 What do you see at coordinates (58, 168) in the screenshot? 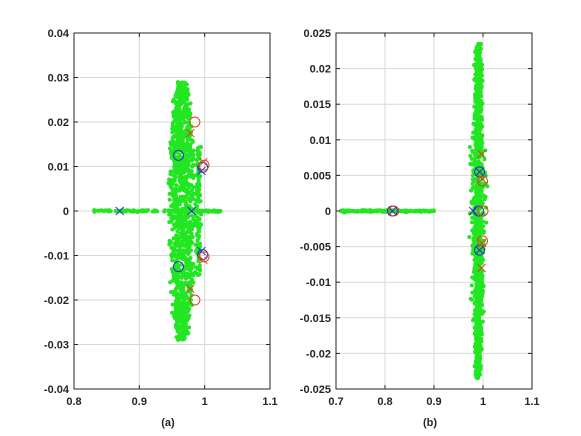
I see `y-tick-label: 0.01` at bounding box center [58, 168].